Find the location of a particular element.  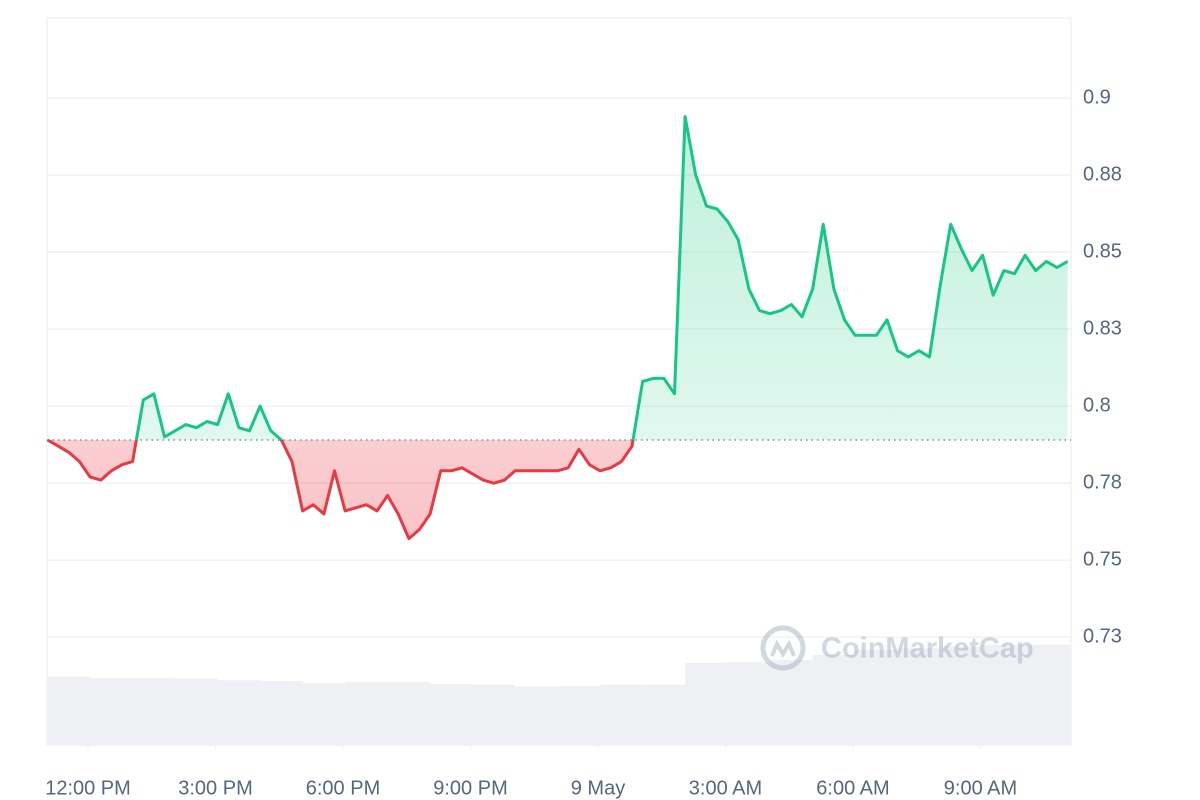

area-down is located at coordinates (557, 489).